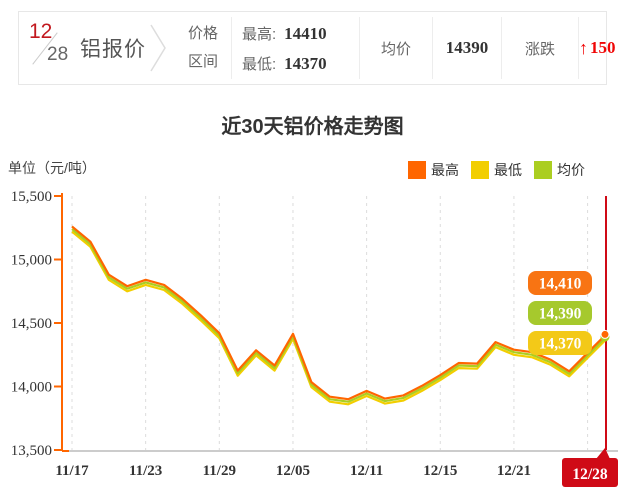 The height and width of the screenshot is (496, 625). I want to click on legend-swatch-low, so click(480, 170).